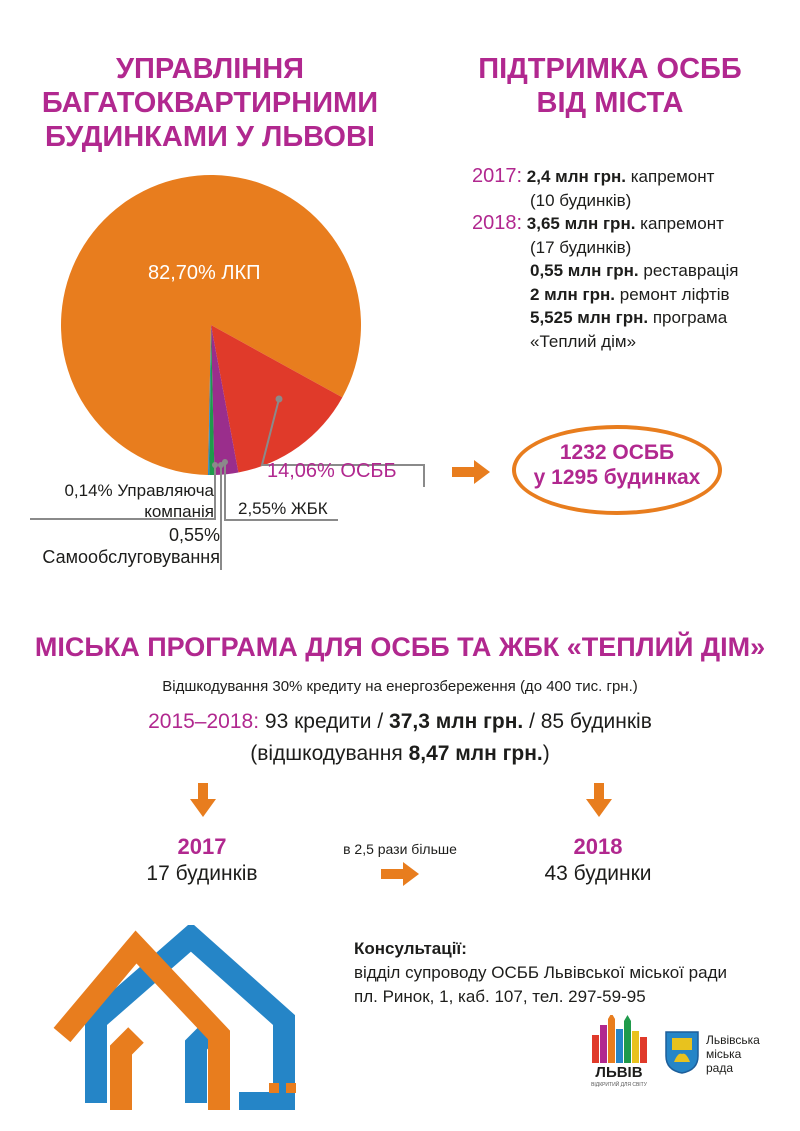 This screenshot has width=800, height=1131. I want to click on program-credits: 93 кредити /, so click(324, 721).